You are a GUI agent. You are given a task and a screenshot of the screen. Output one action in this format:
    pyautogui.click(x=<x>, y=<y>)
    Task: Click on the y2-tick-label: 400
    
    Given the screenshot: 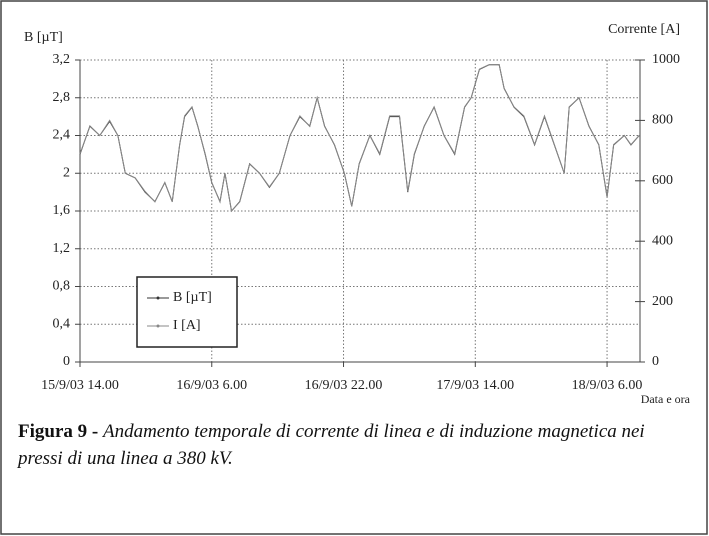 What is the action you would take?
    pyautogui.click(x=662, y=240)
    